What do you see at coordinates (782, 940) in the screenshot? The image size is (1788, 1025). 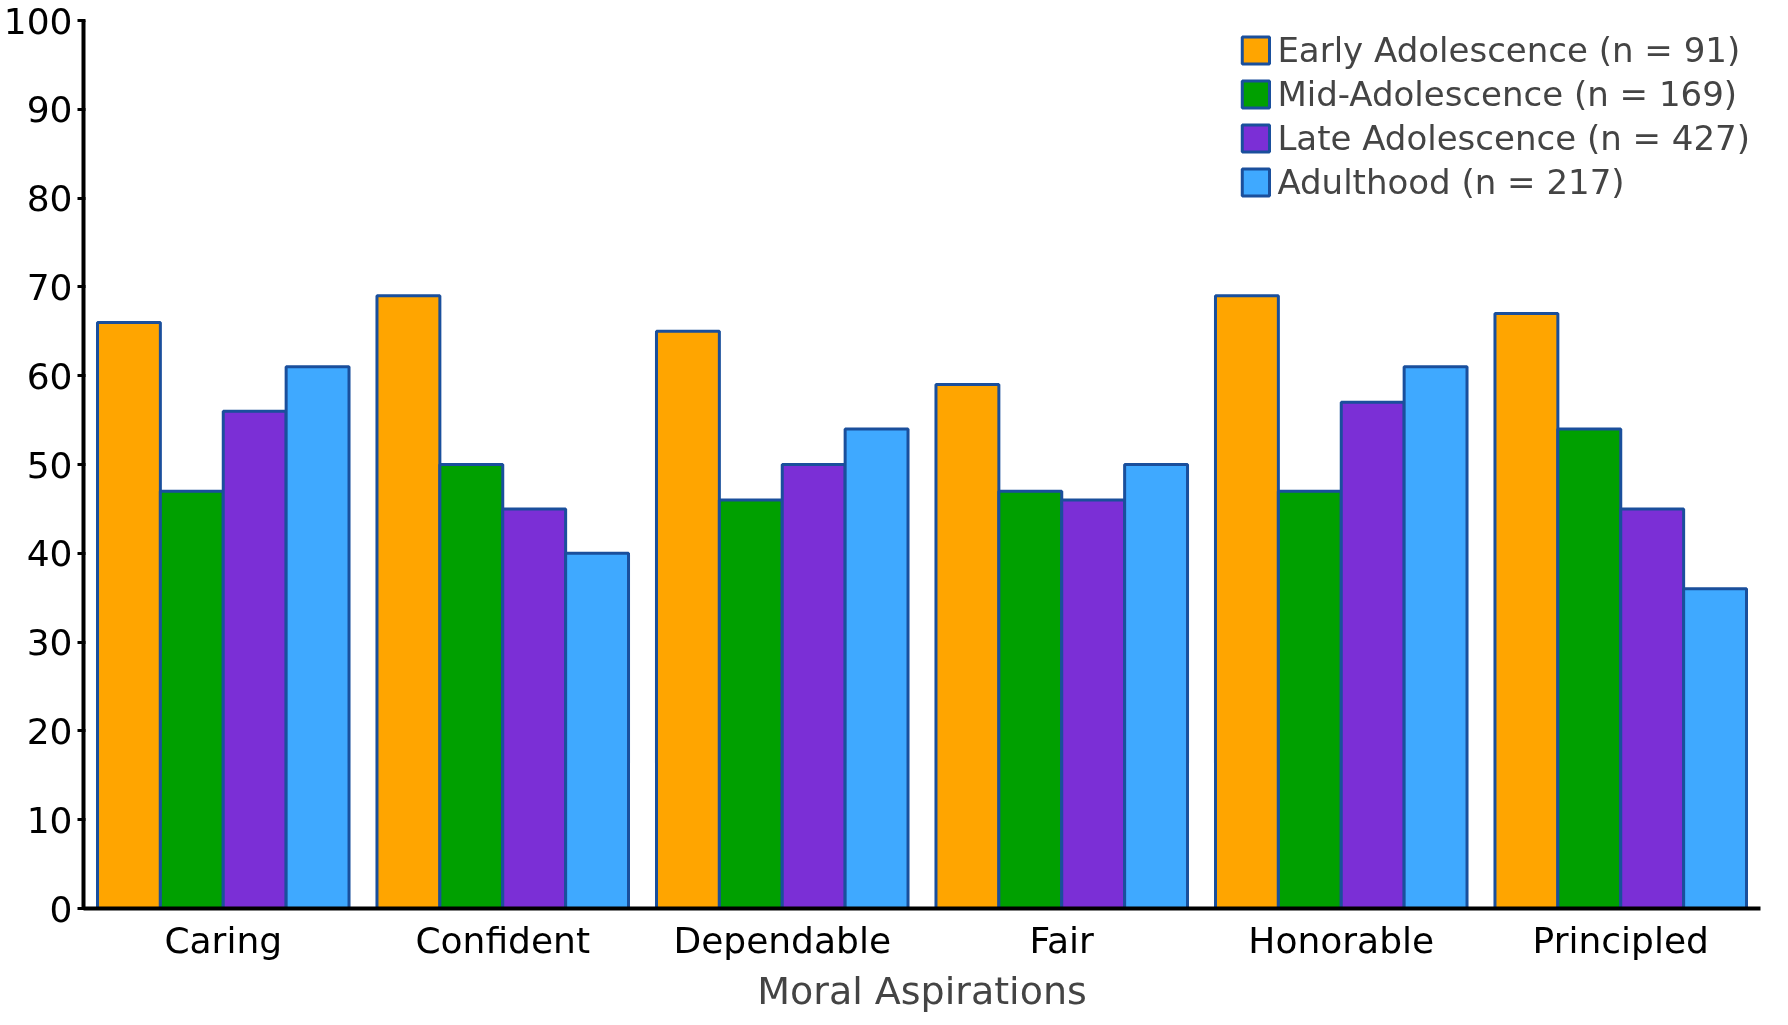 I see `x-tick-label: Dependable` at bounding box center [782, 940].